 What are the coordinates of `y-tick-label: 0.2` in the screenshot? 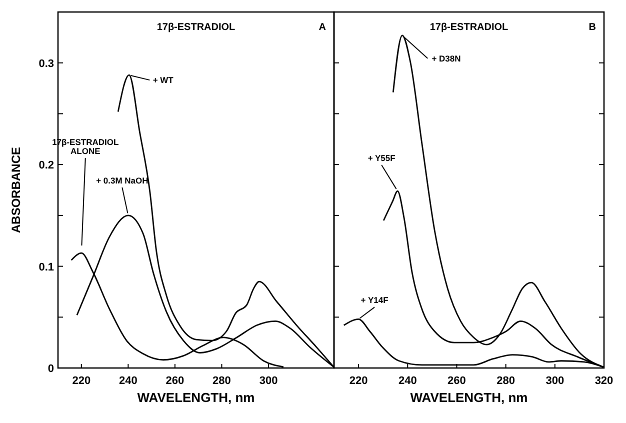 It's located at (46, 166).